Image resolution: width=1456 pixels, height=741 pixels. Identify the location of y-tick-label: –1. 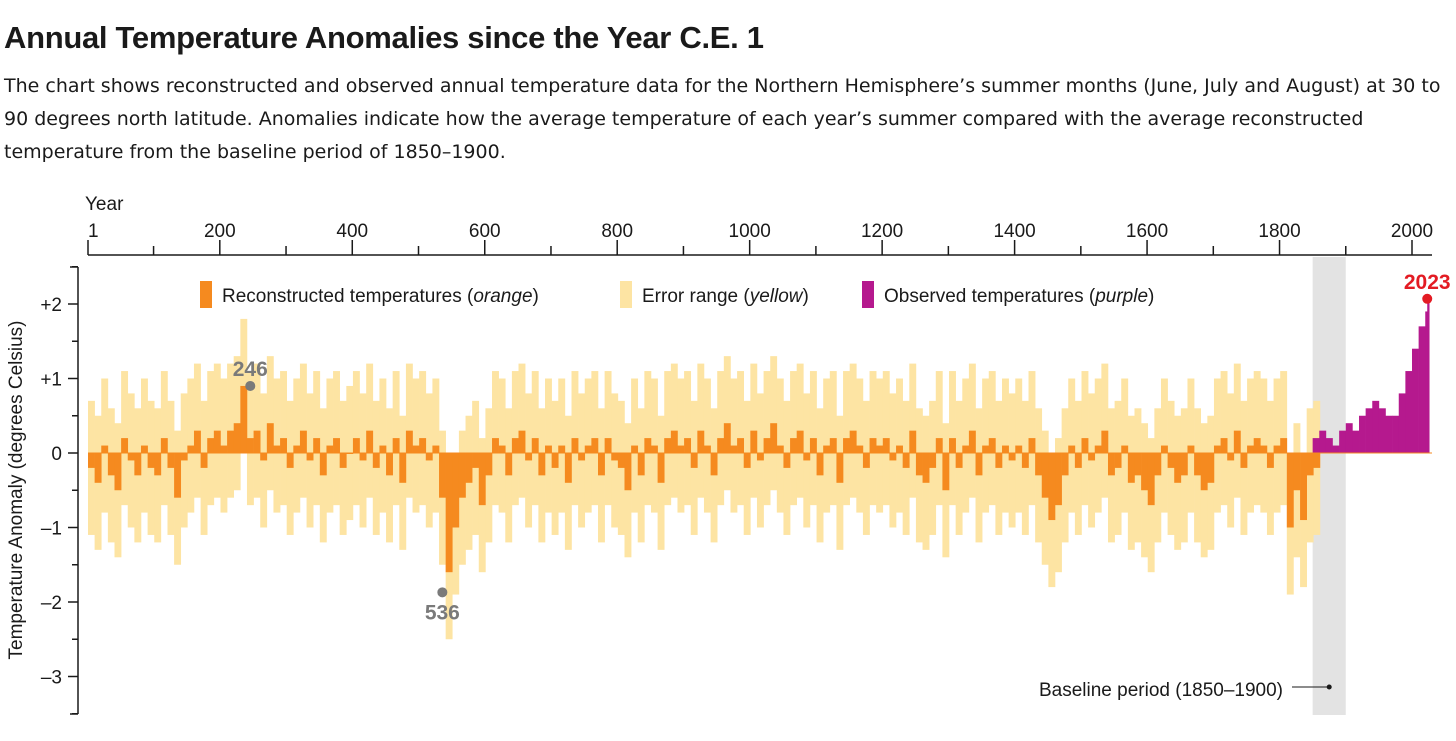
(51, 529).